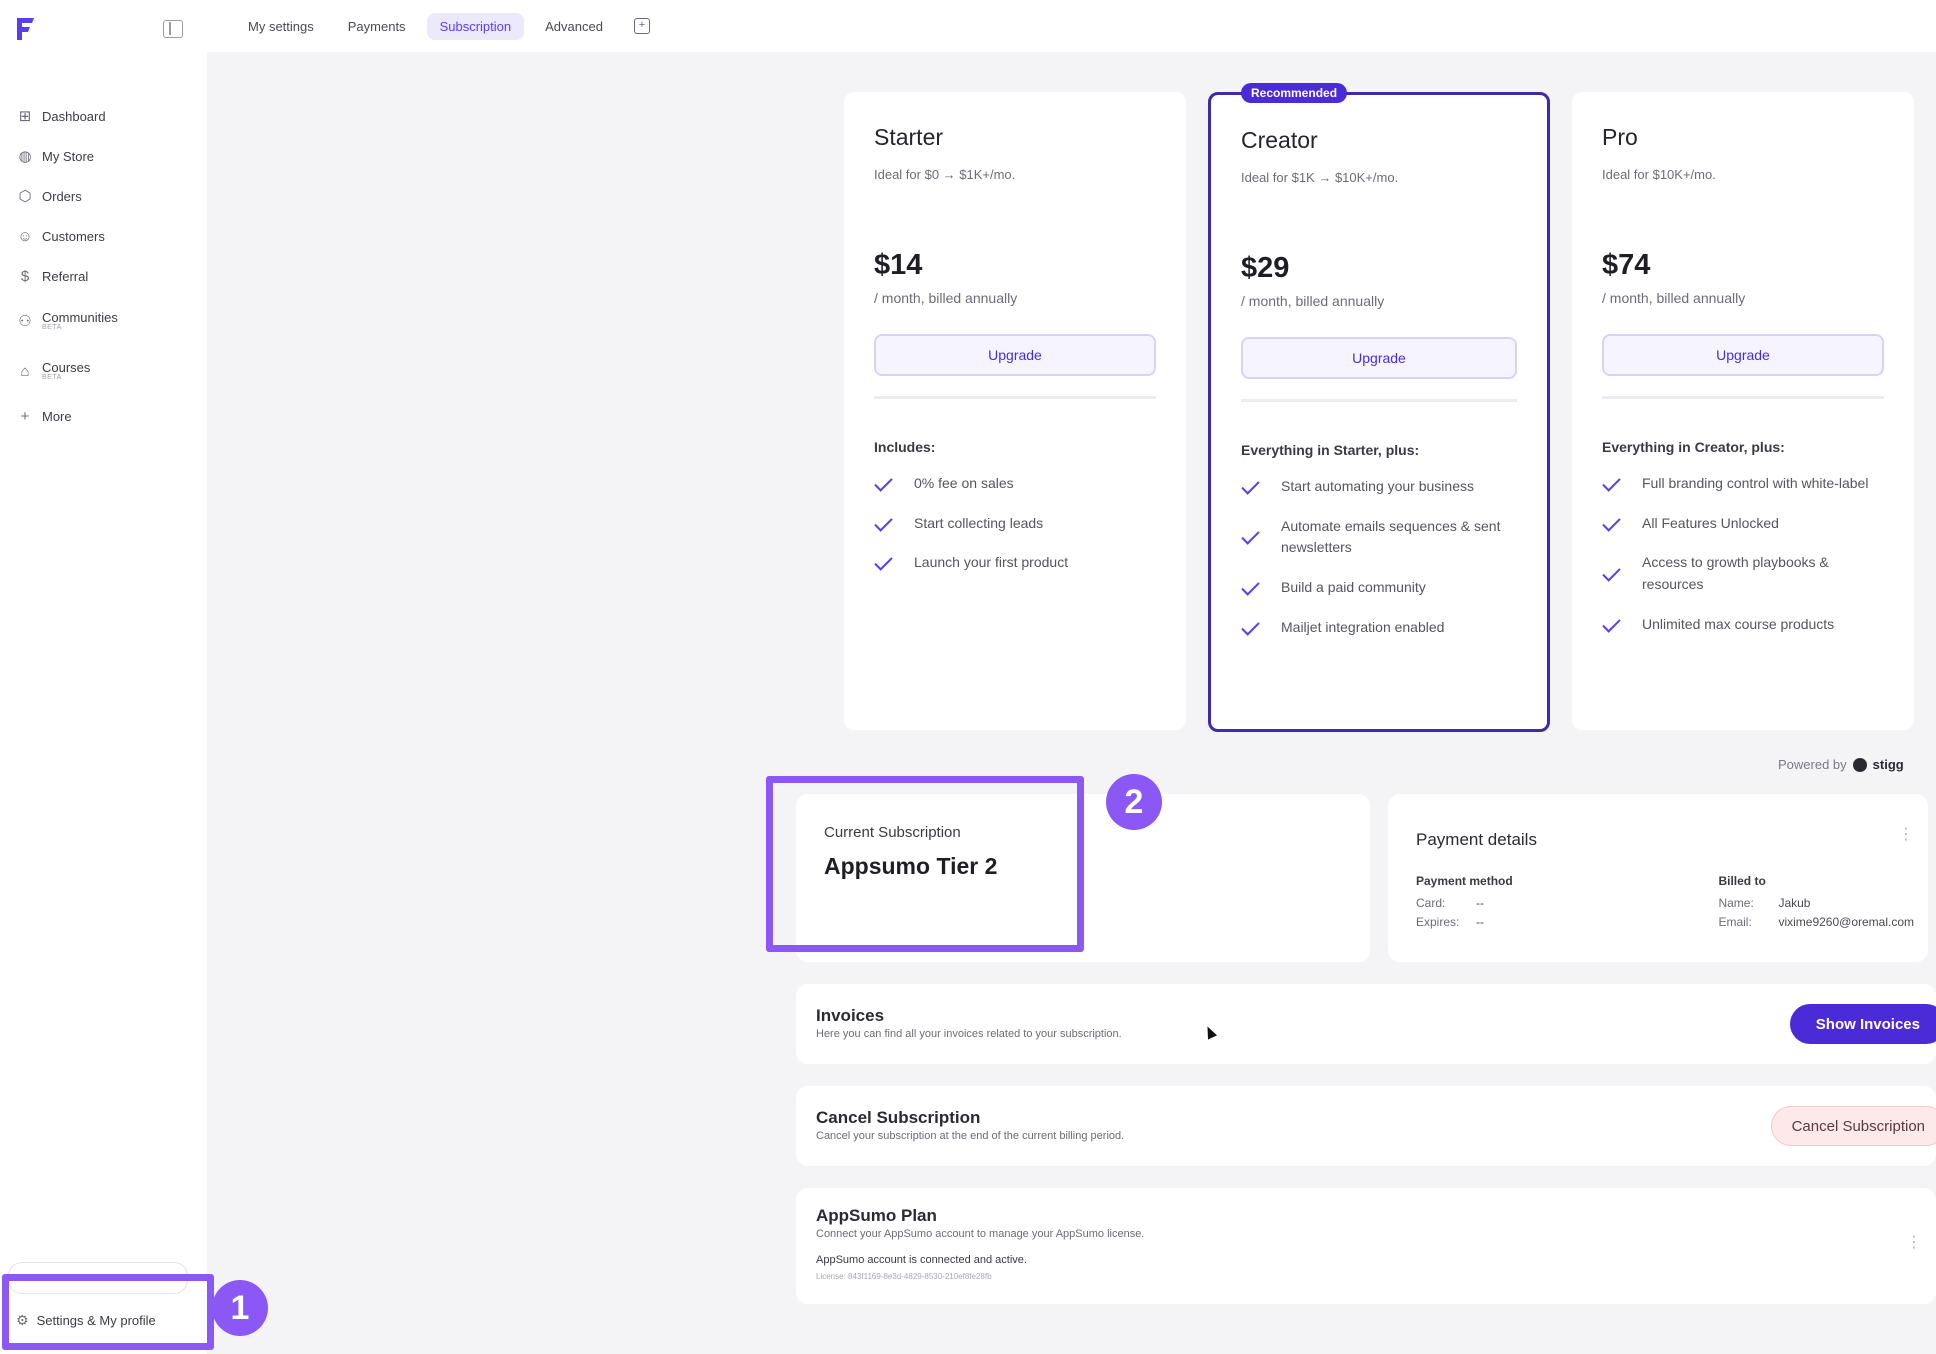 This screenshot has width=1936, height=1354. Describe the element at coordinates (376, 26) in the screenshot. I see `tab-payments: Payments` at that location.